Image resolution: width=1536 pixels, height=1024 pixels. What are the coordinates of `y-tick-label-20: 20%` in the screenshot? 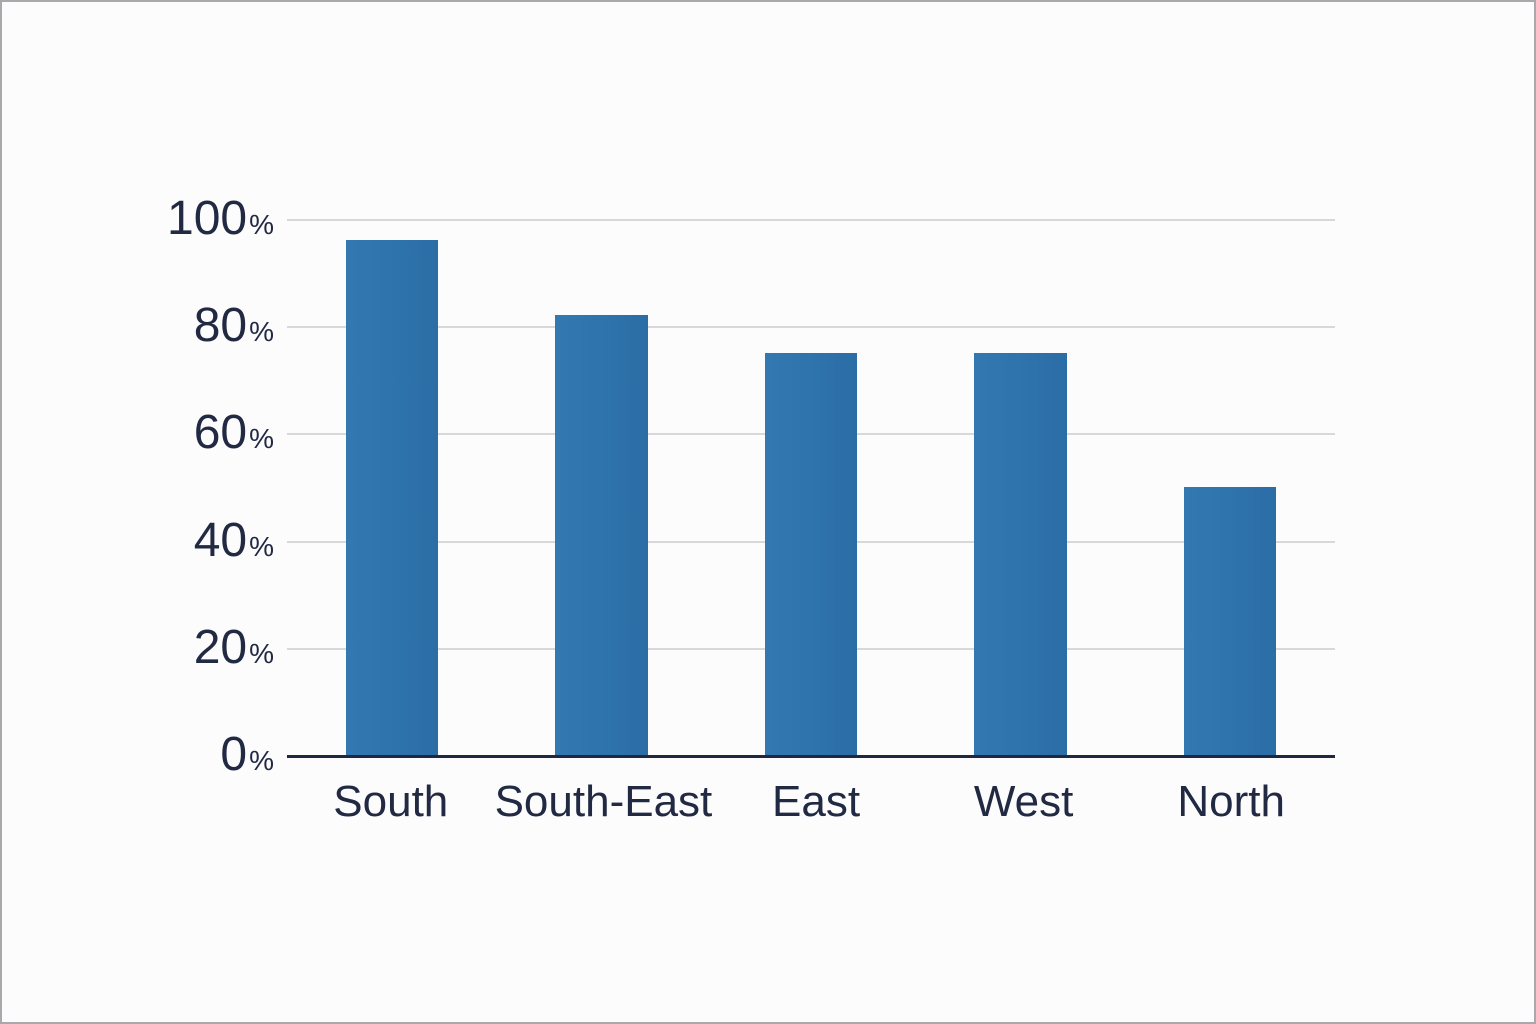 It's located at (233, 647).